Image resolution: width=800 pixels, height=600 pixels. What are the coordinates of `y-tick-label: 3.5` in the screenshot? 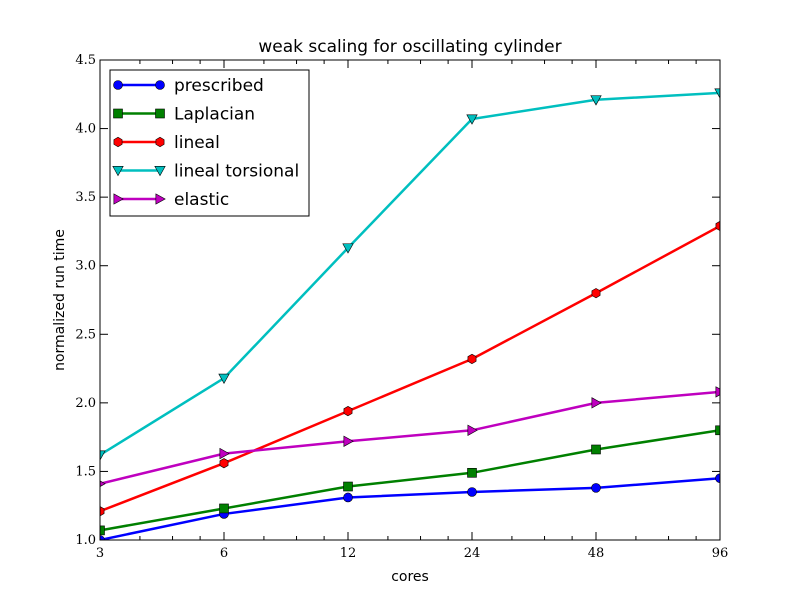 It's located at (85, 197).